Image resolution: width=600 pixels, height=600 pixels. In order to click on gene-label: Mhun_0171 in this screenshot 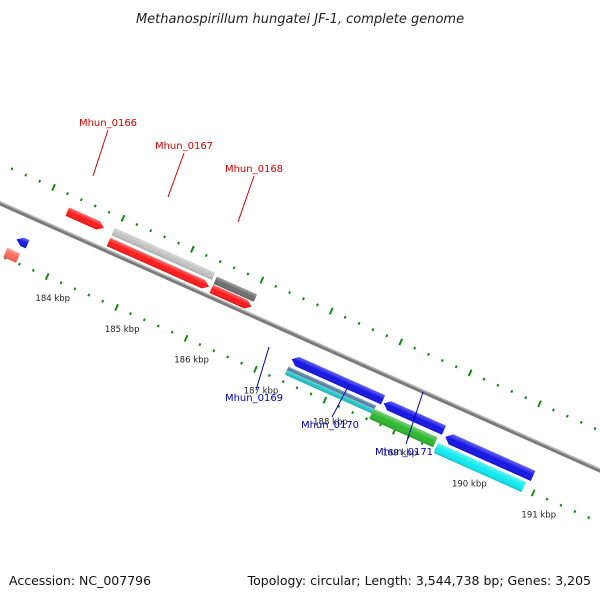, I will do `click(404, 452)`.